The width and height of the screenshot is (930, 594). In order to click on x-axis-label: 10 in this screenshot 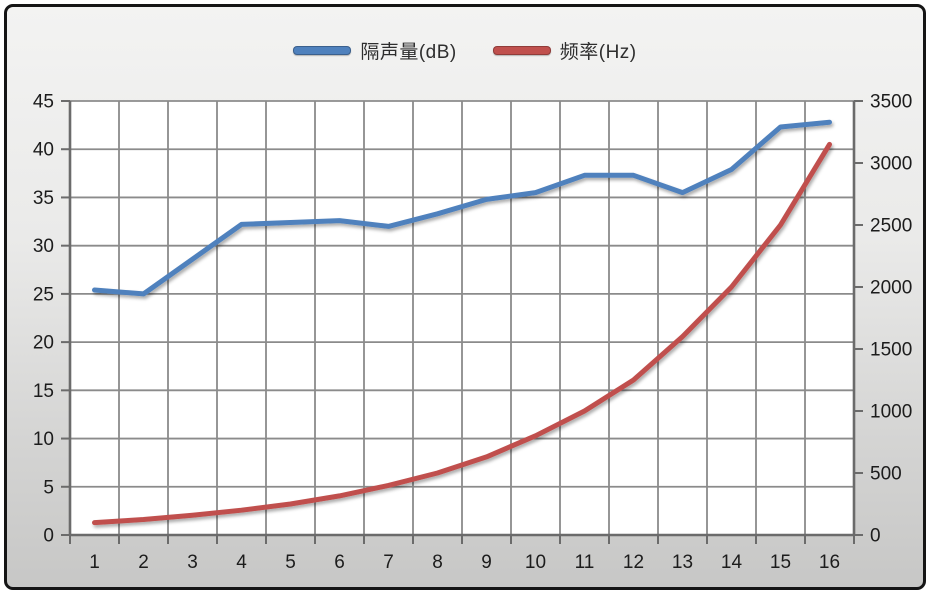, I will do `click(535, 562)`.